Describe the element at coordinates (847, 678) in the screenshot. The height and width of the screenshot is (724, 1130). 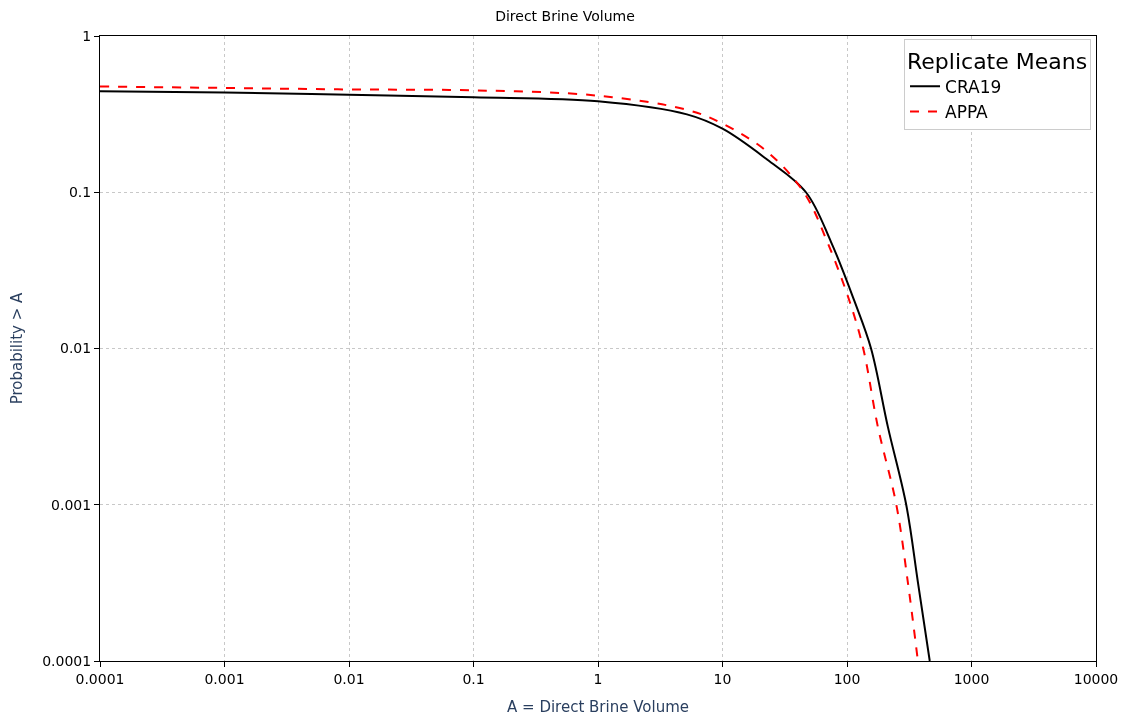
I see `x-tick-label: 100` at that location.